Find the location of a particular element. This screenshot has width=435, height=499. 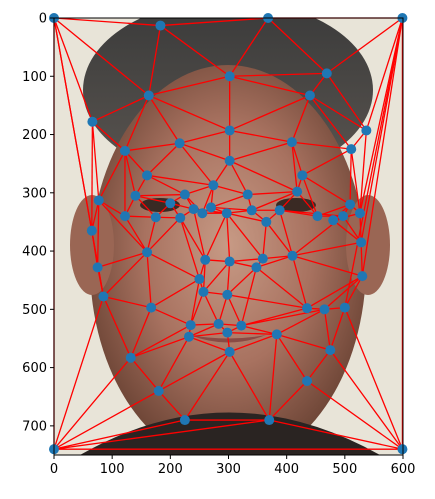

y-tick-label: 300 is located at coordinates (34, 193).